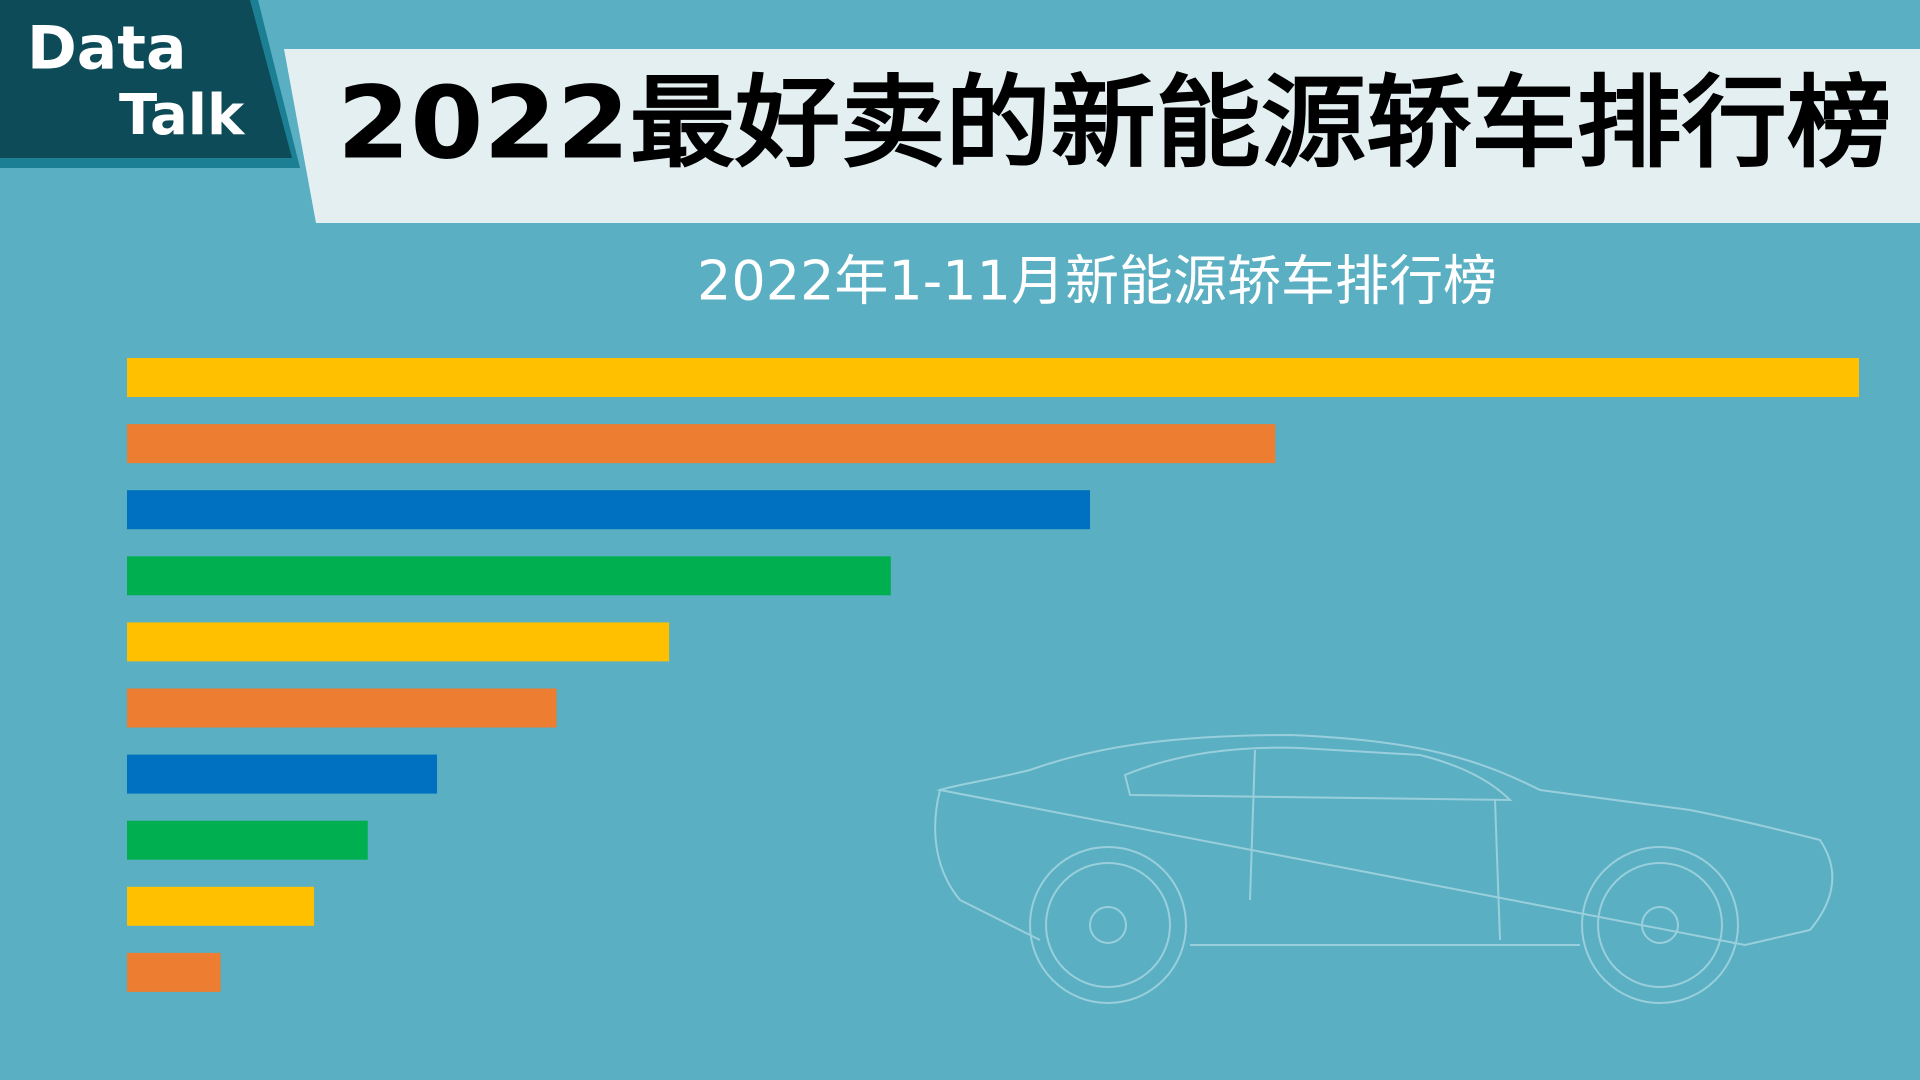 Image resolution: width=1920 pixels, height=1080 pixels. I want to click on chart-title: 2022最好卖的新能源轿车排行榜, so click(1114, 122).